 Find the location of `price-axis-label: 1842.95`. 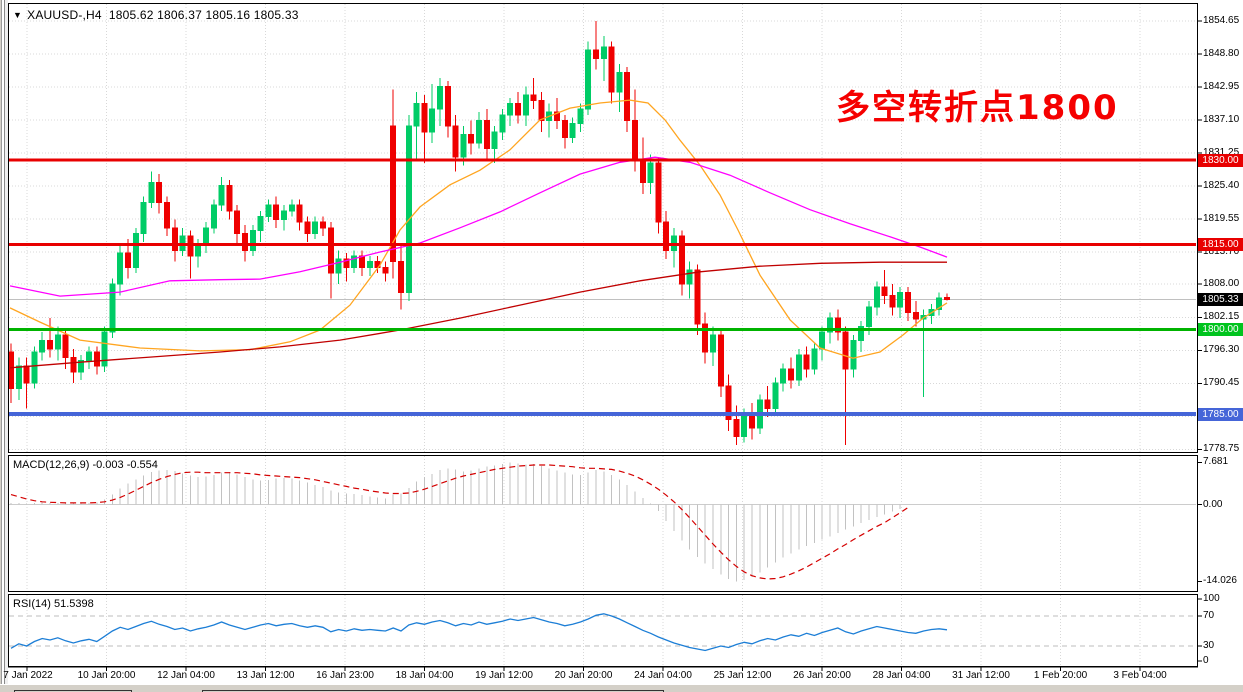

price-axis-label: 1842.95 is located at coordinates (1221, 86).